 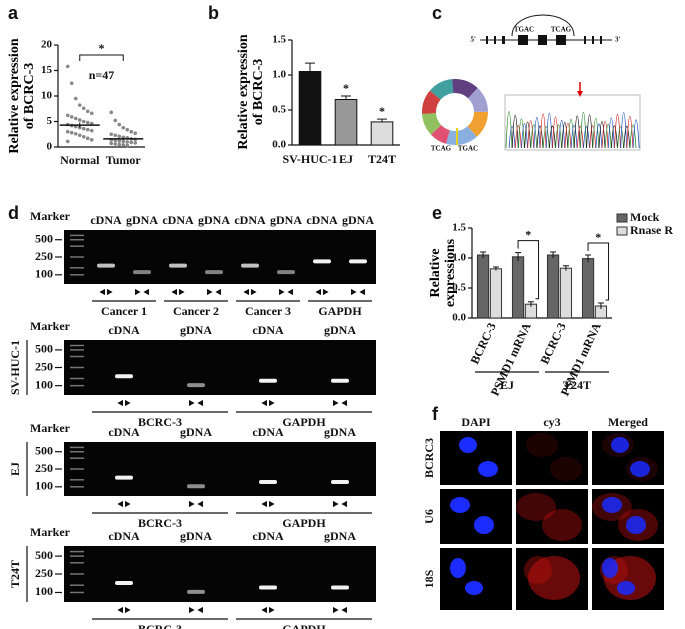 What do you see at coordinates (44, 238) in the screenshot?
I see `ladder-label: 500` at bounding box center [44, 238].